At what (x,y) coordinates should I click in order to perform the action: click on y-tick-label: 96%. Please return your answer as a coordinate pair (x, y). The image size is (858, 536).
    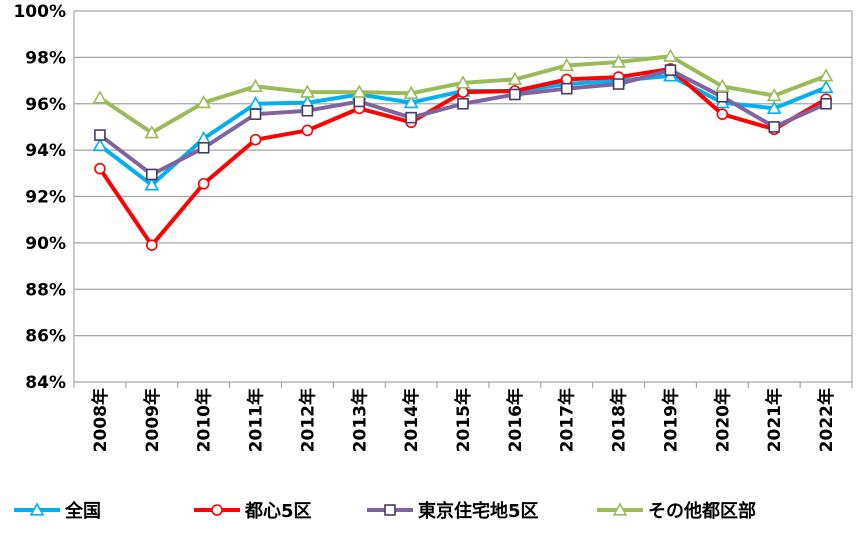
    Looking at the image, I should click on (45, 105).